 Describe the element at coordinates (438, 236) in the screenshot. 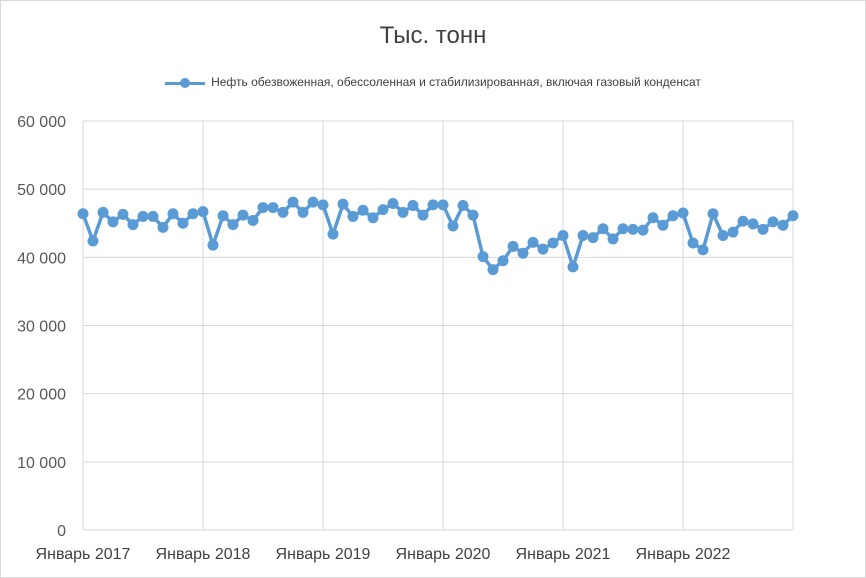

I see `series-group` at that location.